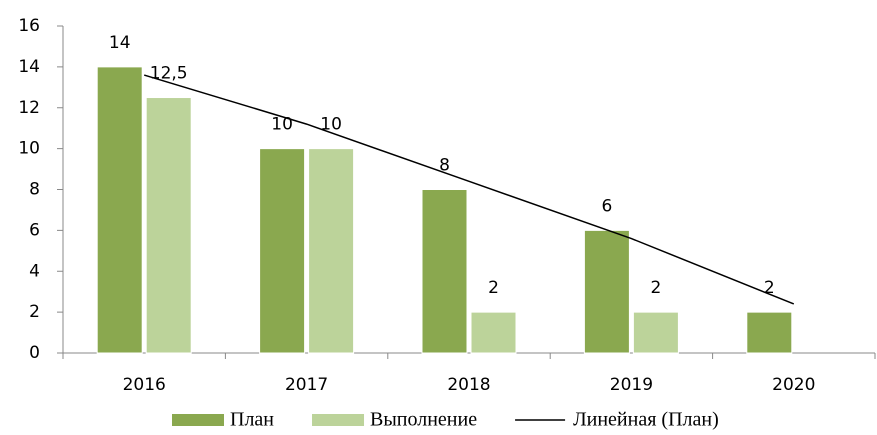  Describe the element at coordinates (120, 43) in the screenshot. I see `value-label: 14` at that location.